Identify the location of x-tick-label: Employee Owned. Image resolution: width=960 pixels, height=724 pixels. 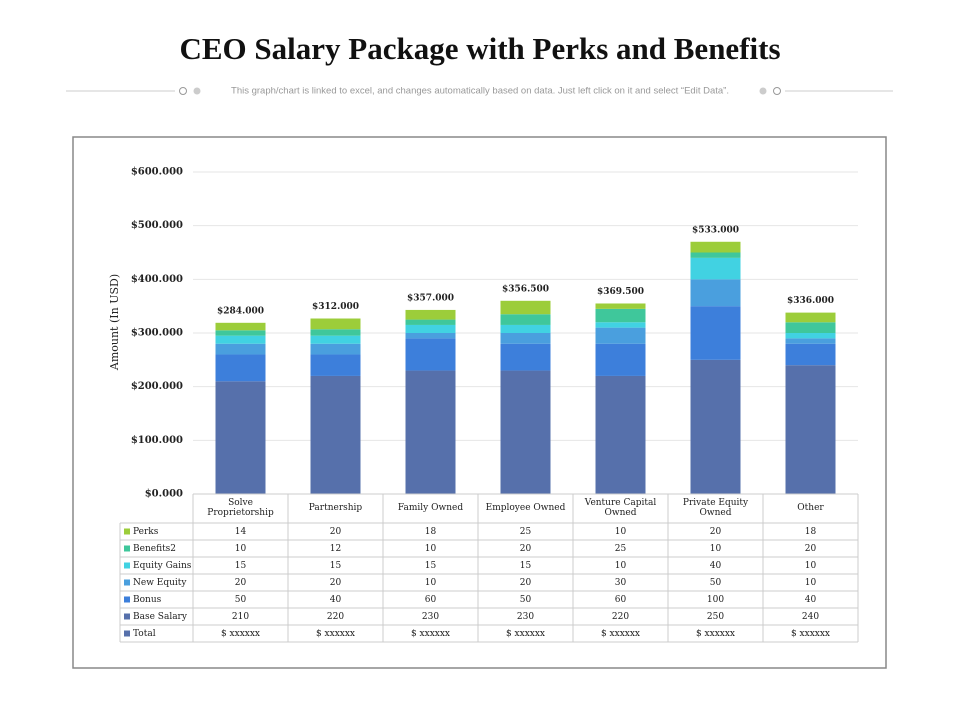
(525, 507).